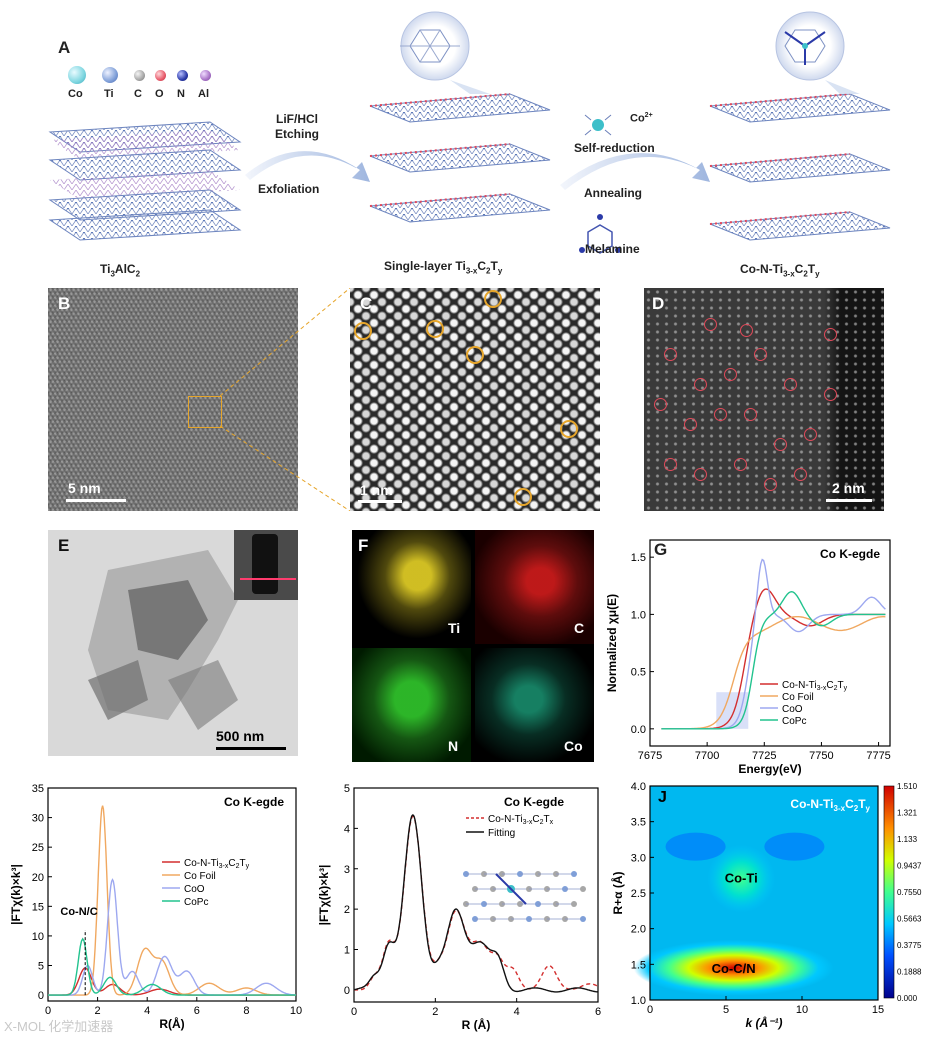  What do you see at coordinates (638, 930) in the screenshot?
I see `y-tick-label: 2.0` at bounding box center [638, 930].